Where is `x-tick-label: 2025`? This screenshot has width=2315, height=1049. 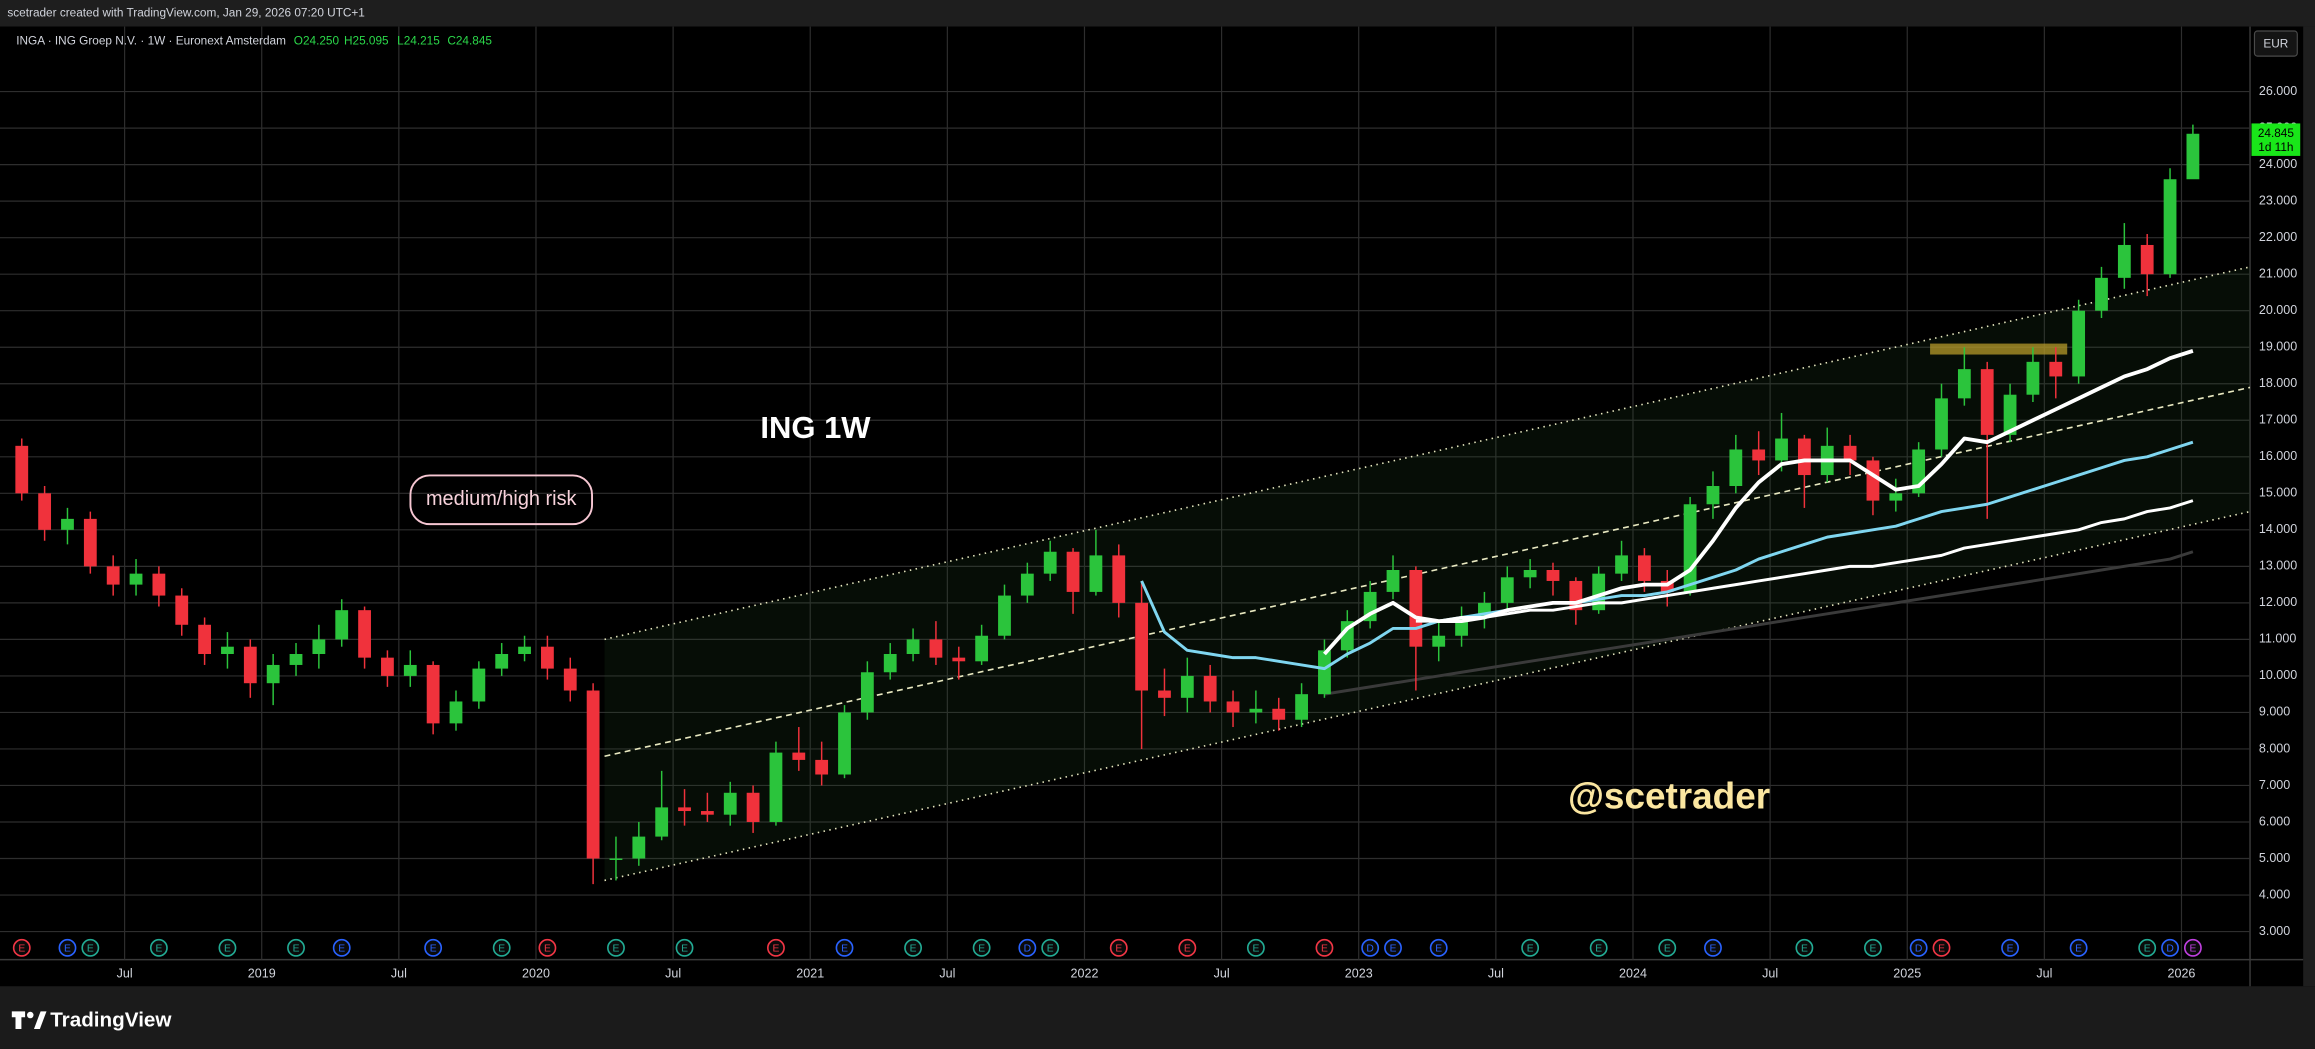
x-tick-label: 2025 is located at coordinates (1907, 974).